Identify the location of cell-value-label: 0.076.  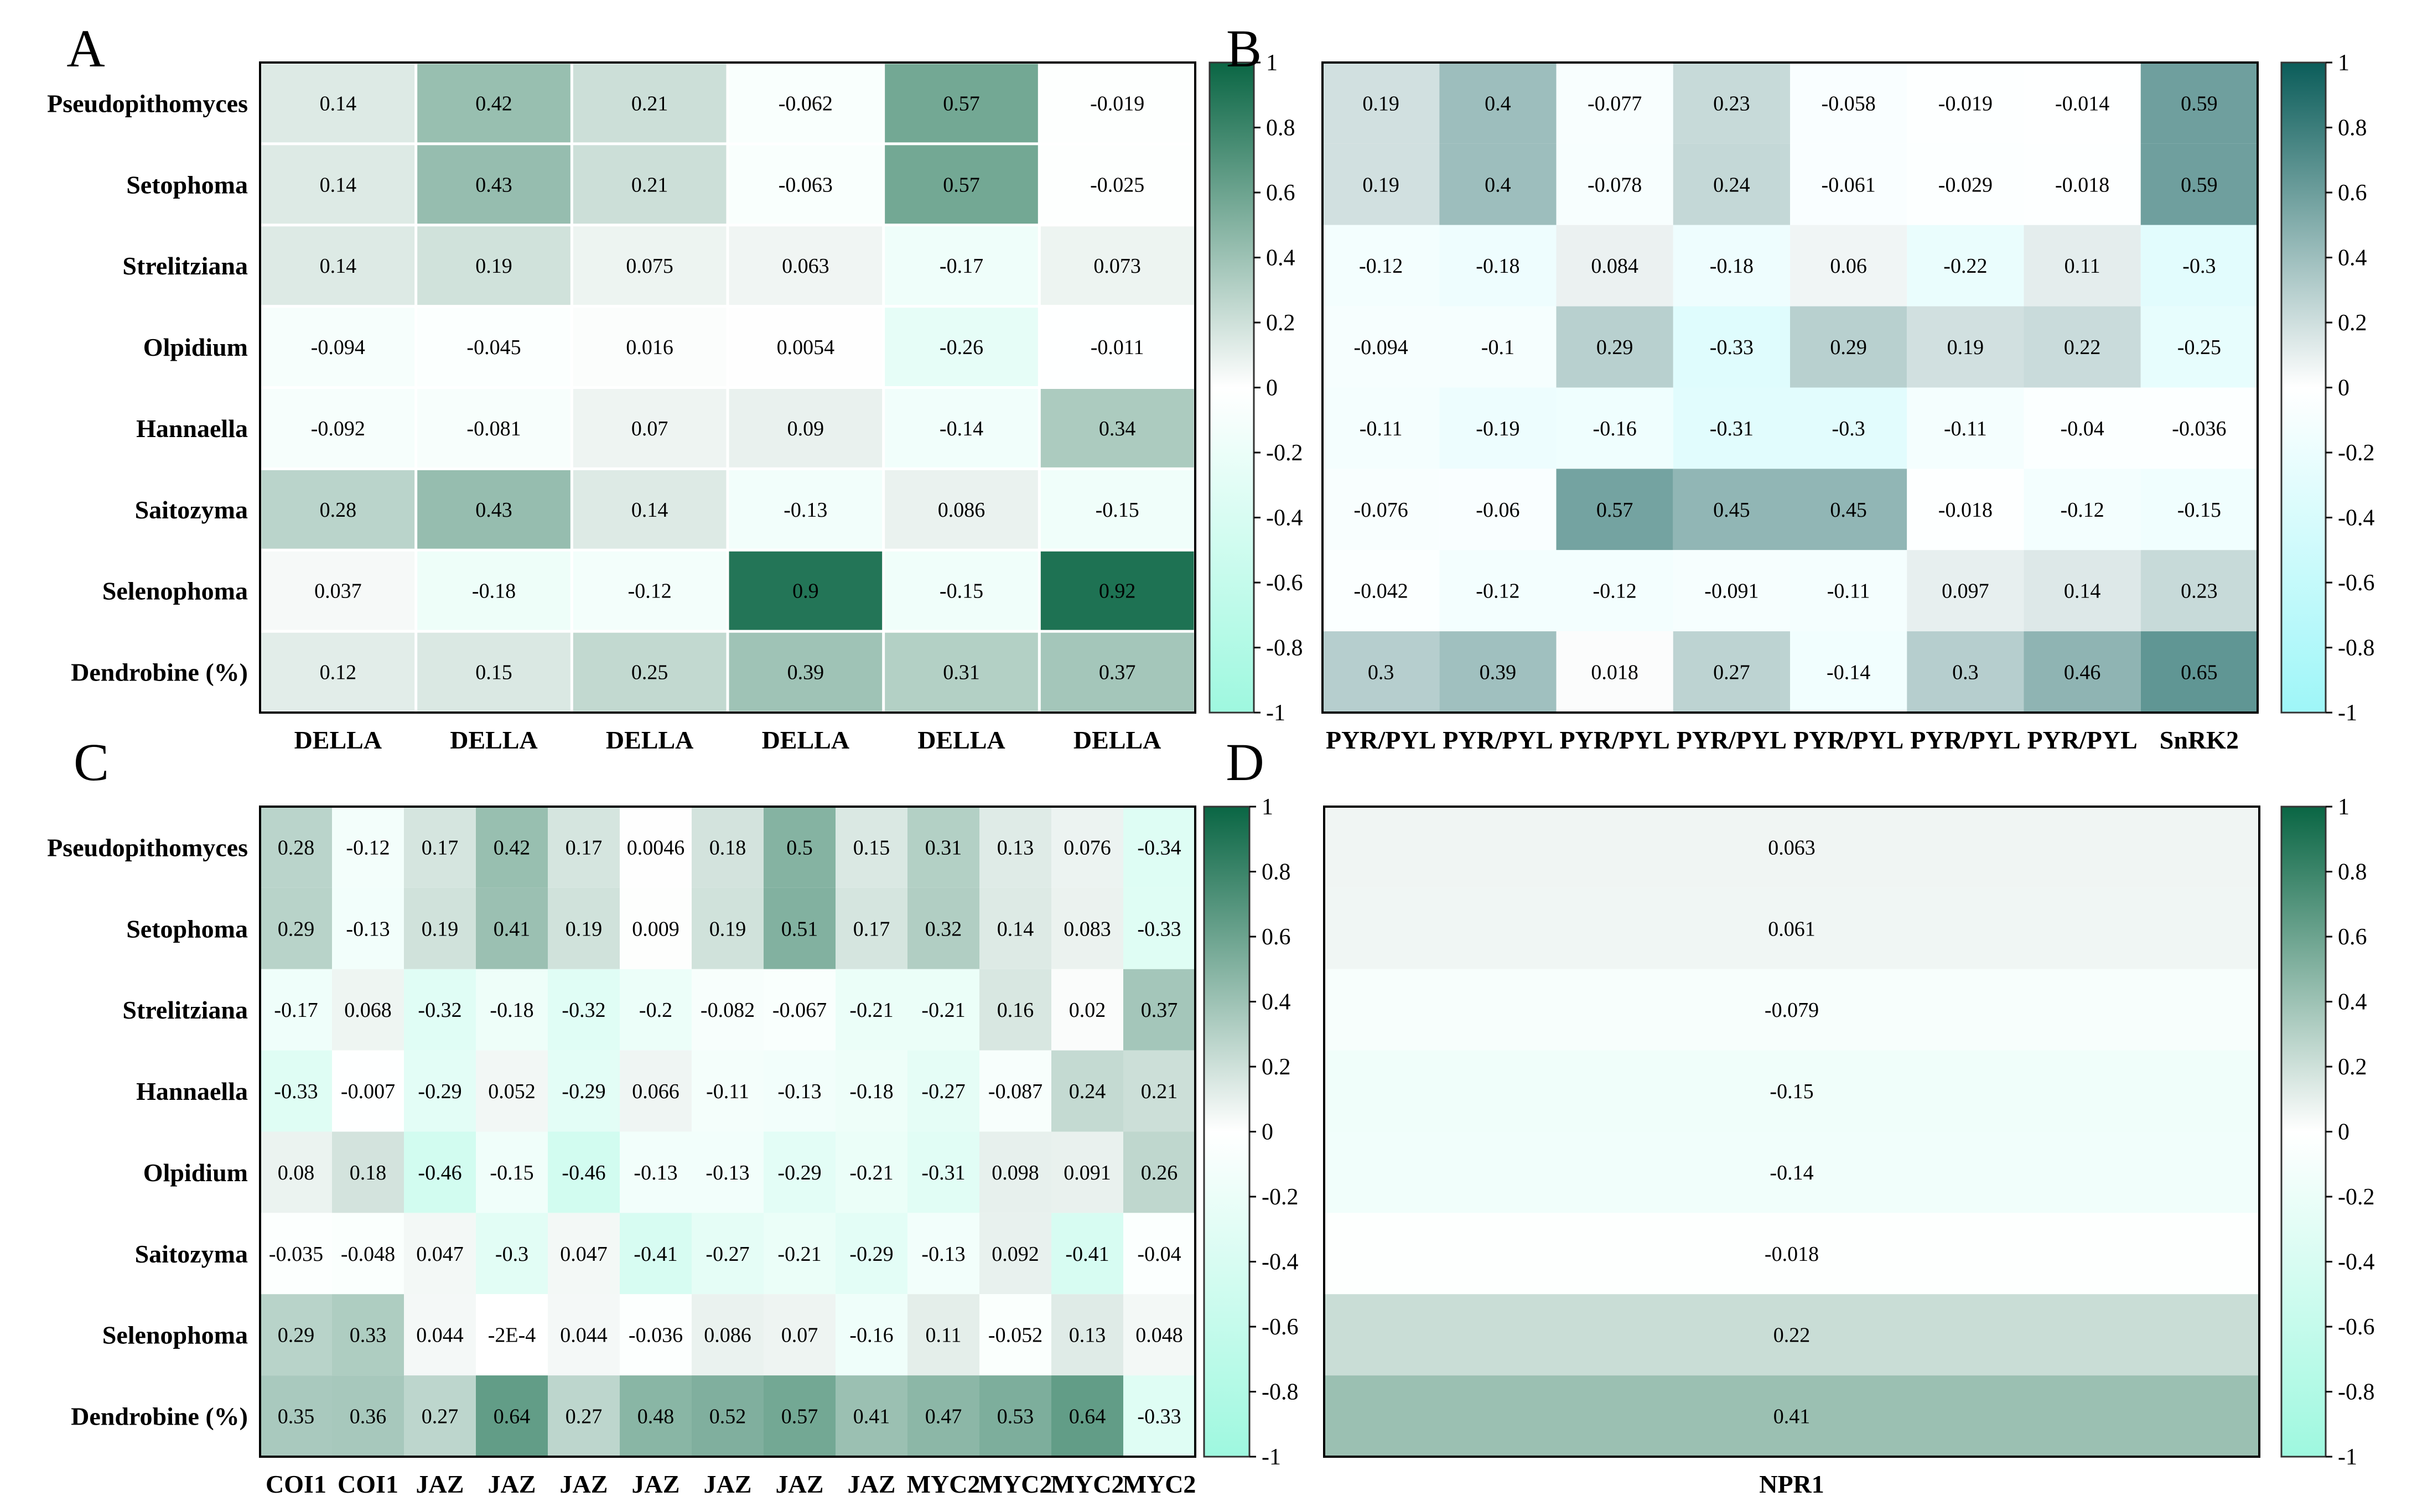
(1087, 848).